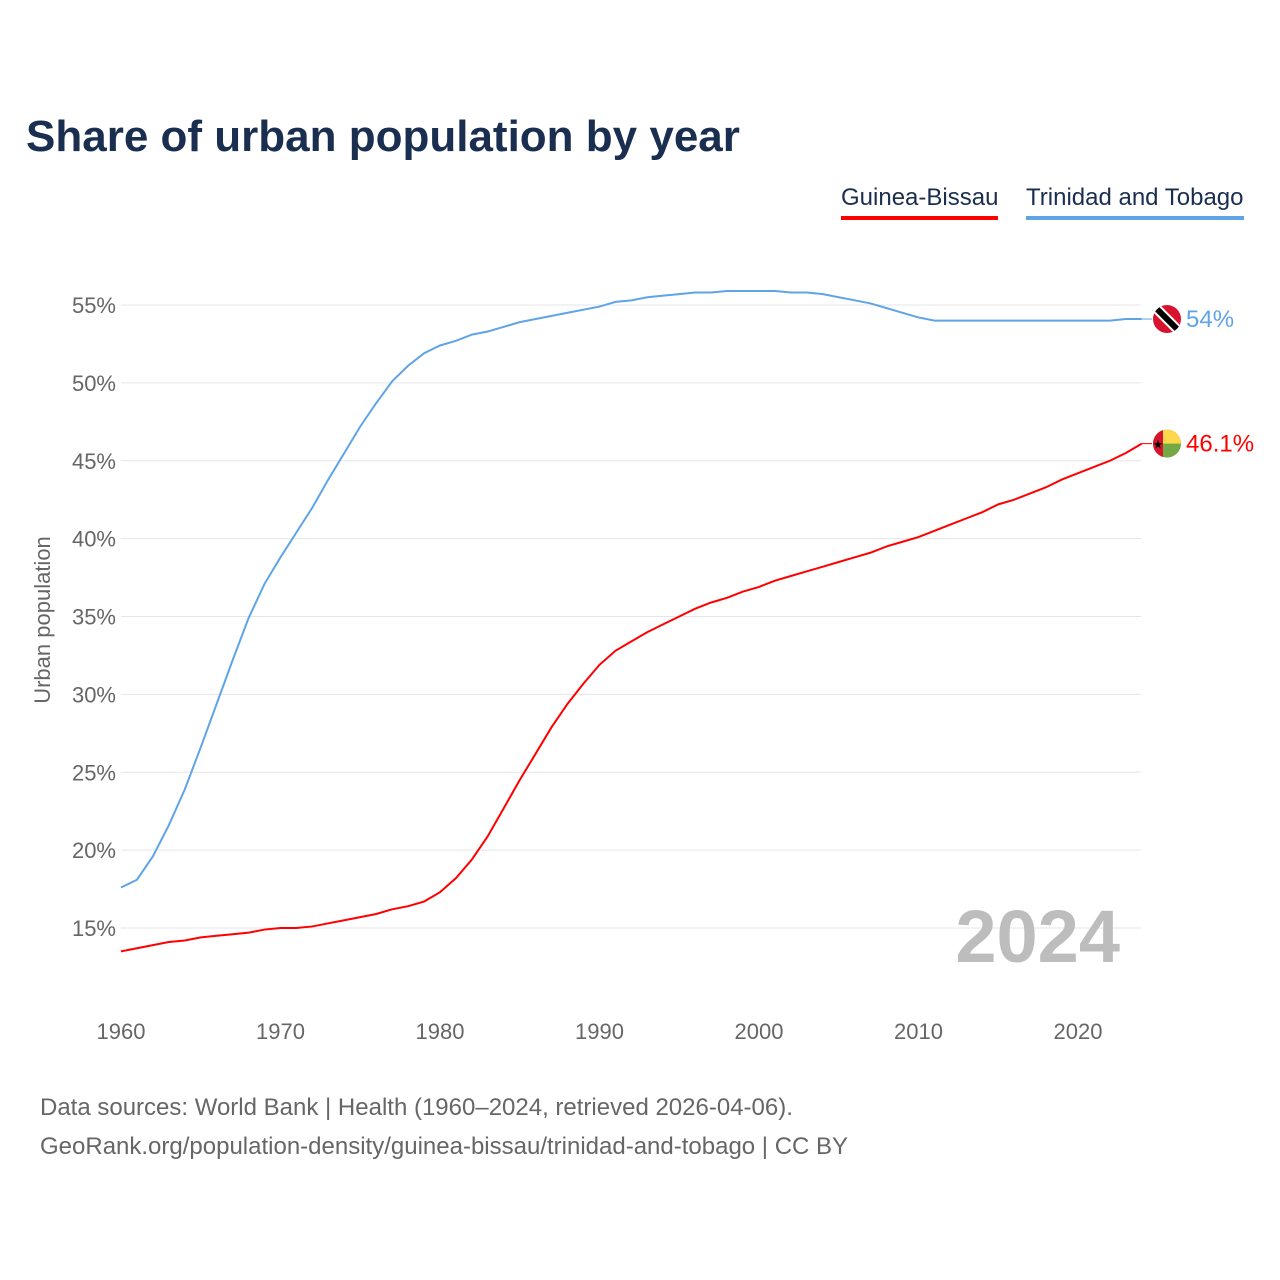 The image size is (1280, 1280). Describe the element at coordinates (94, 461) in the screenshot. I see `y-tick-label: 45%` at that location.